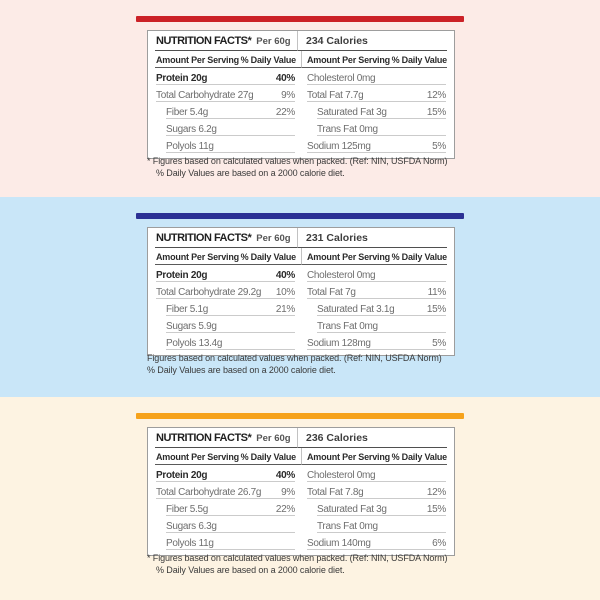 This screenshot has height=600, width=600. I want to click on nutrient-daily-value: 10%, so click(285, 292).